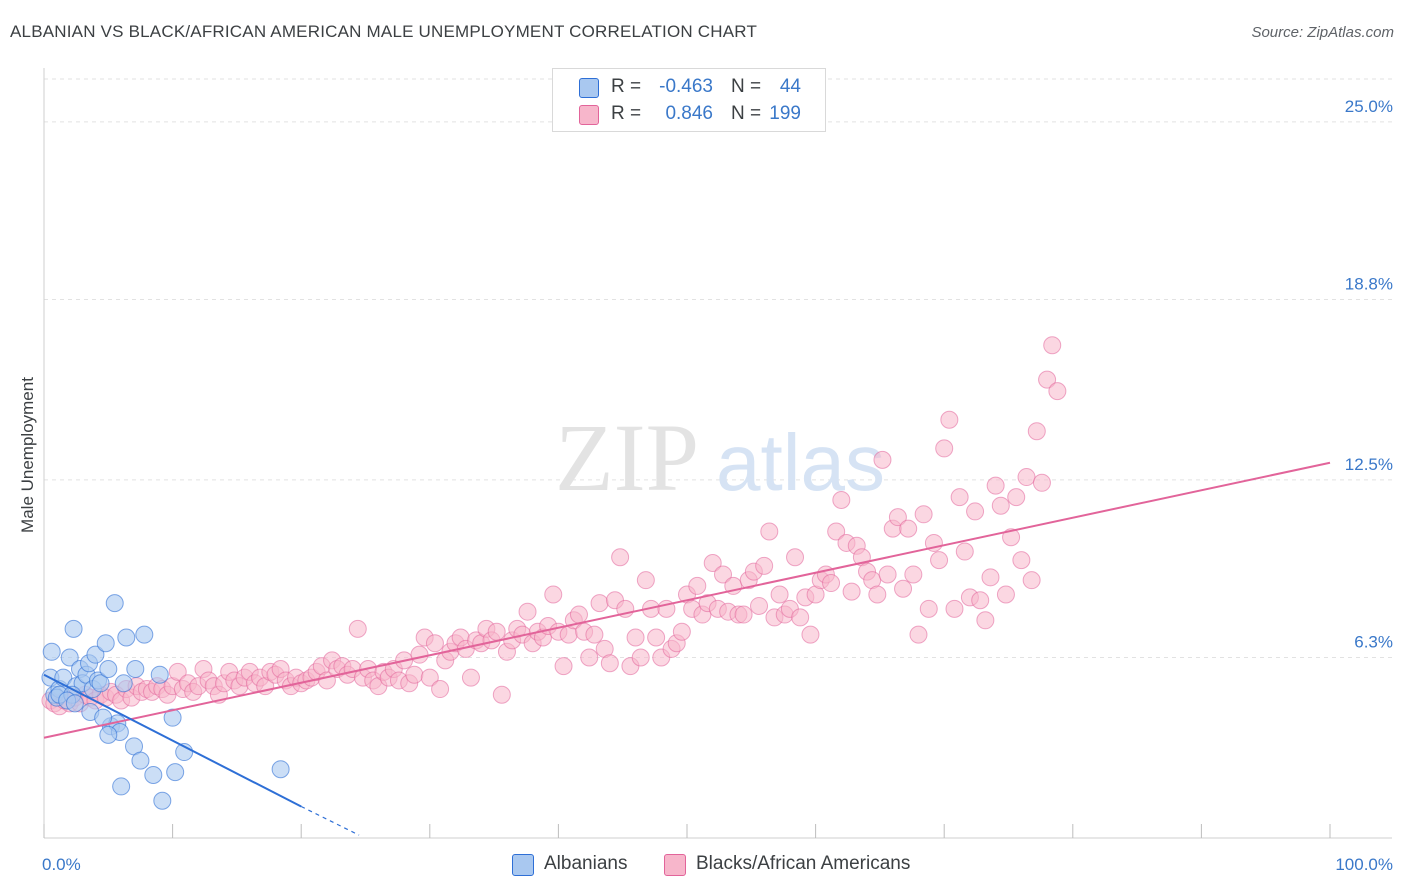 The width and height of the screenshot is (1406, 892). What do you see at coordinates (1369, 464) in the screenshot?
I see `y-tick-label: 12.5%` at bounding box center [1369, 464].